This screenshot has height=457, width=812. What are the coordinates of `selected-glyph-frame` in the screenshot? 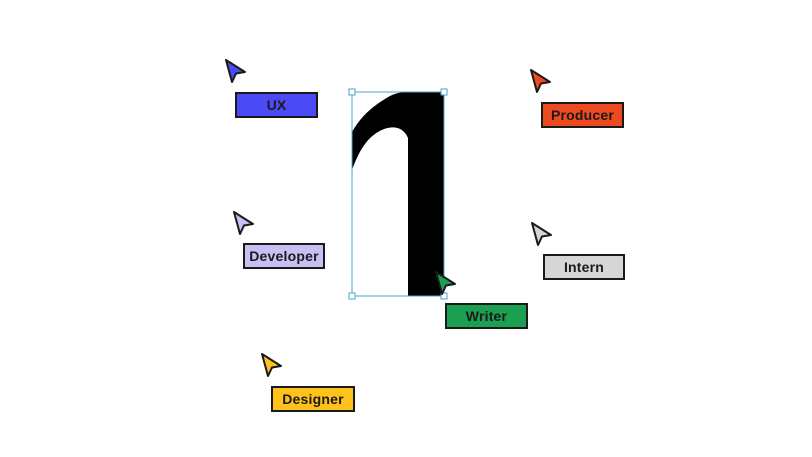 It's located at (398, 194).